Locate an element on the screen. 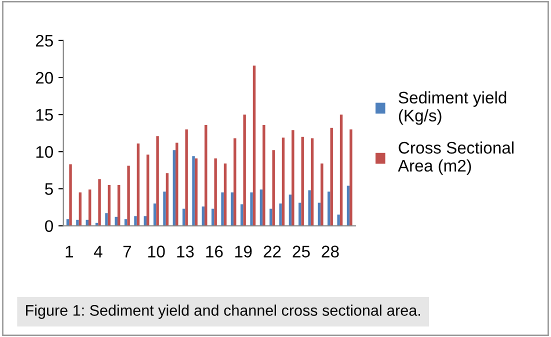 Image resolution: width=551 pixels, height=337 pixels. x-tick-label: 16 is located at coordinates (214, 252).